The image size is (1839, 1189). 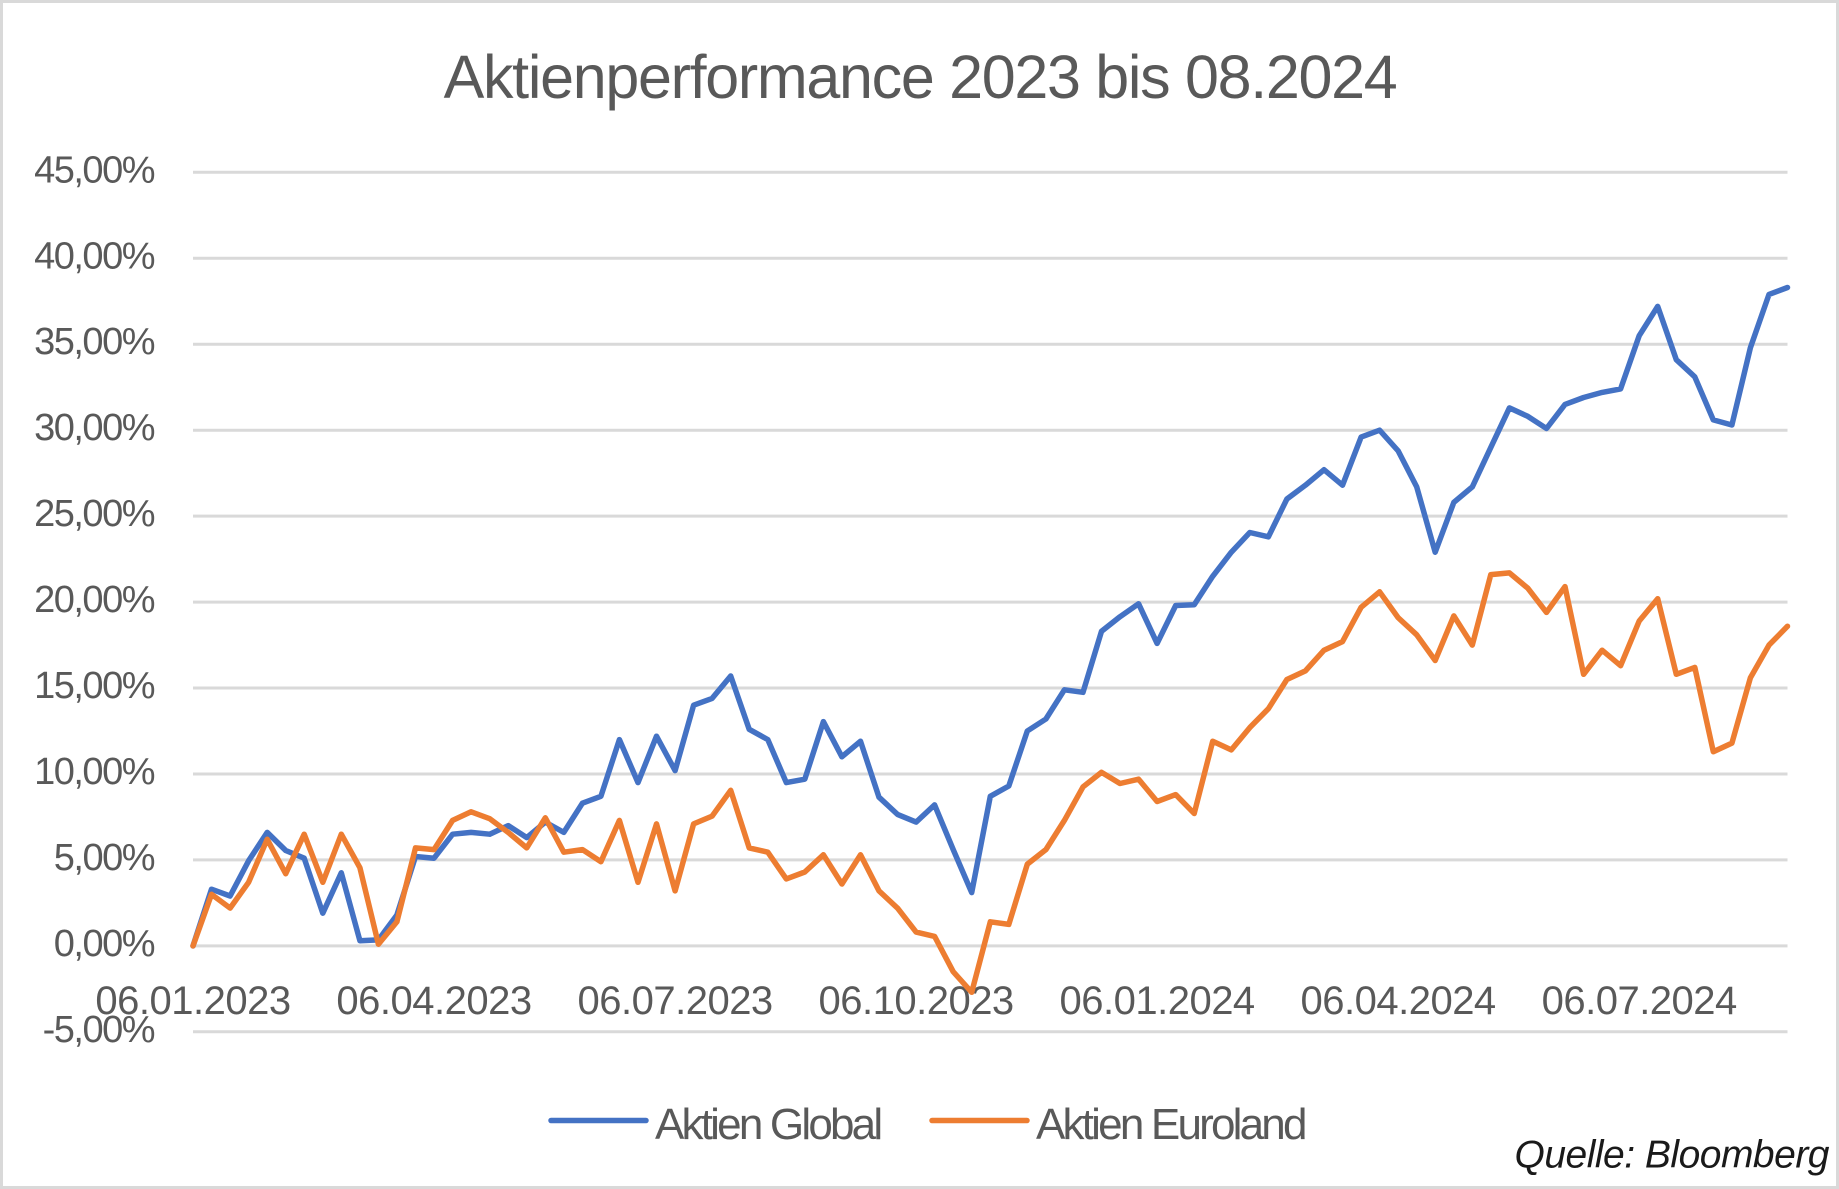 What do you see at coordinates (920, 77) in the screenshot?
I see `svg-text:Aktienperformance 2023 bis 08.: Aktienperformance 2023 bis 08.2024` at bounding box center [920, 77].